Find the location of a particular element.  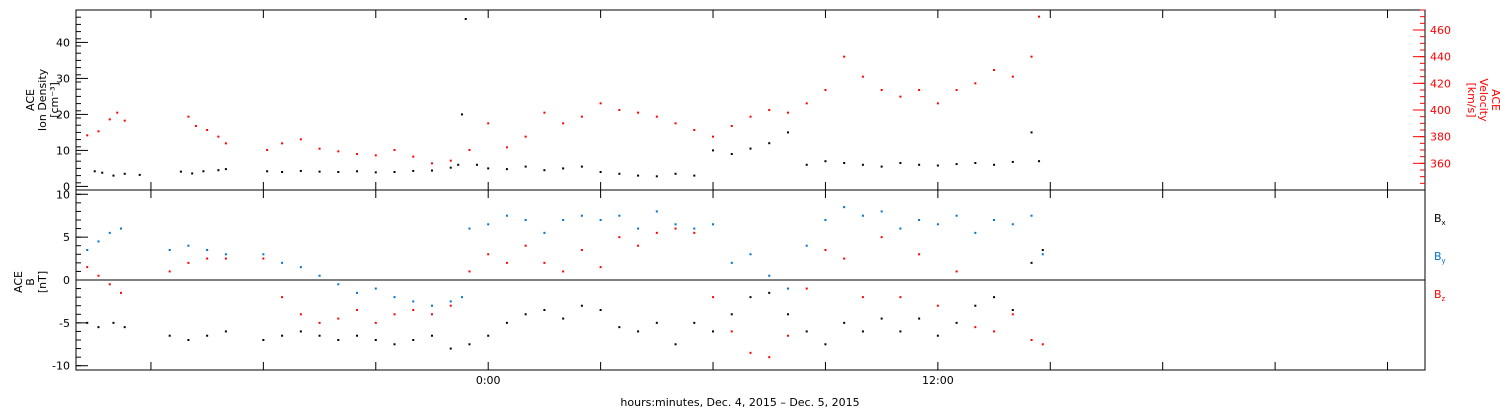

top-right-title-1: ACE is located at coordinates (1494, 100).